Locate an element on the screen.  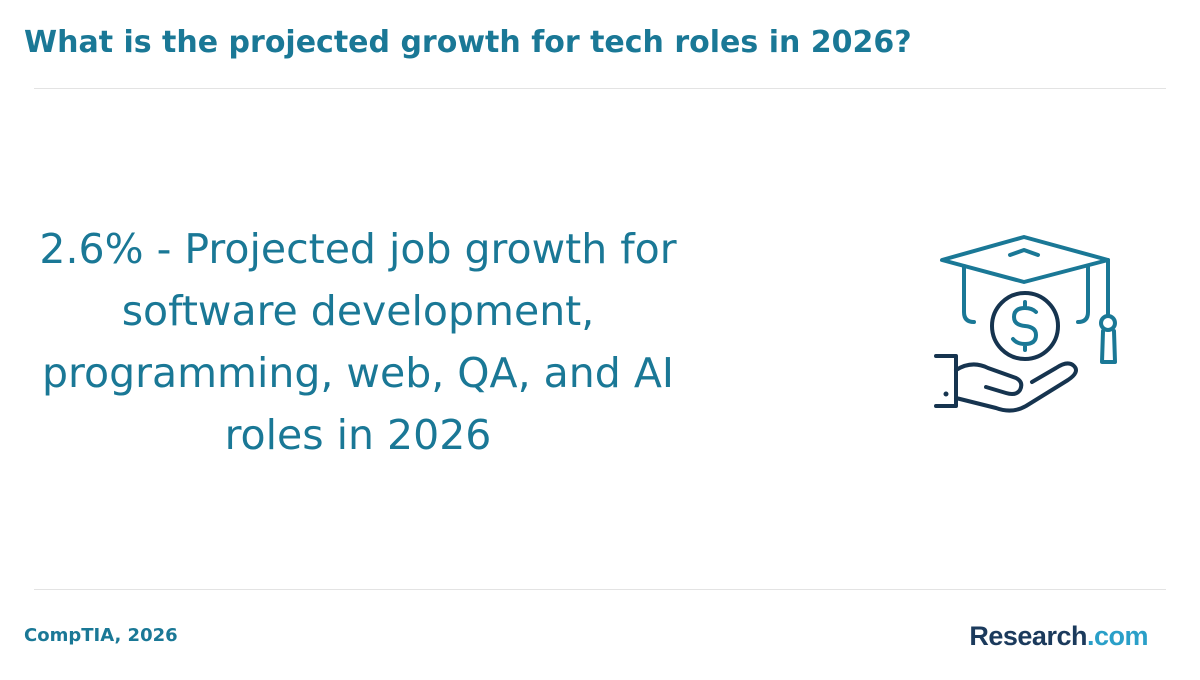
hand-palm-icon is located at coordinates (1016, 387).